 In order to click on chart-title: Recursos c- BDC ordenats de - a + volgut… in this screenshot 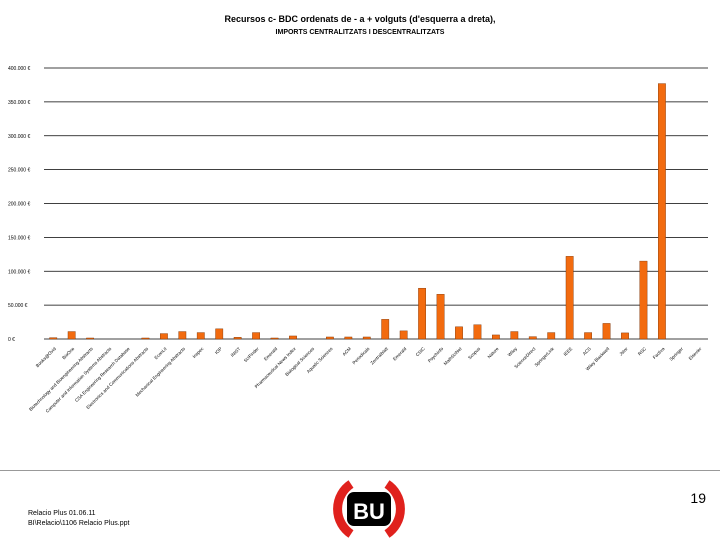, I will do `click(360, 19)`.